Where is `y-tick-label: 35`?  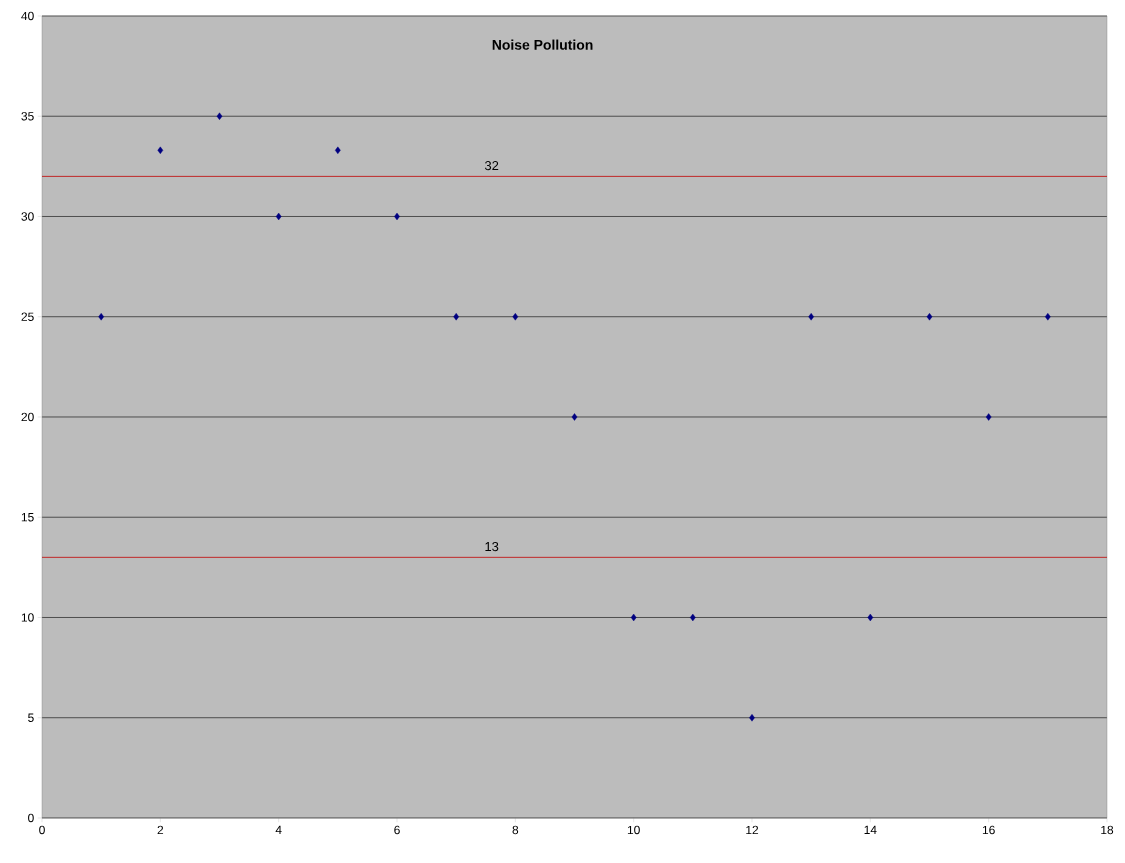 y-tick-label: 35 is located at coordinates (27, 116).